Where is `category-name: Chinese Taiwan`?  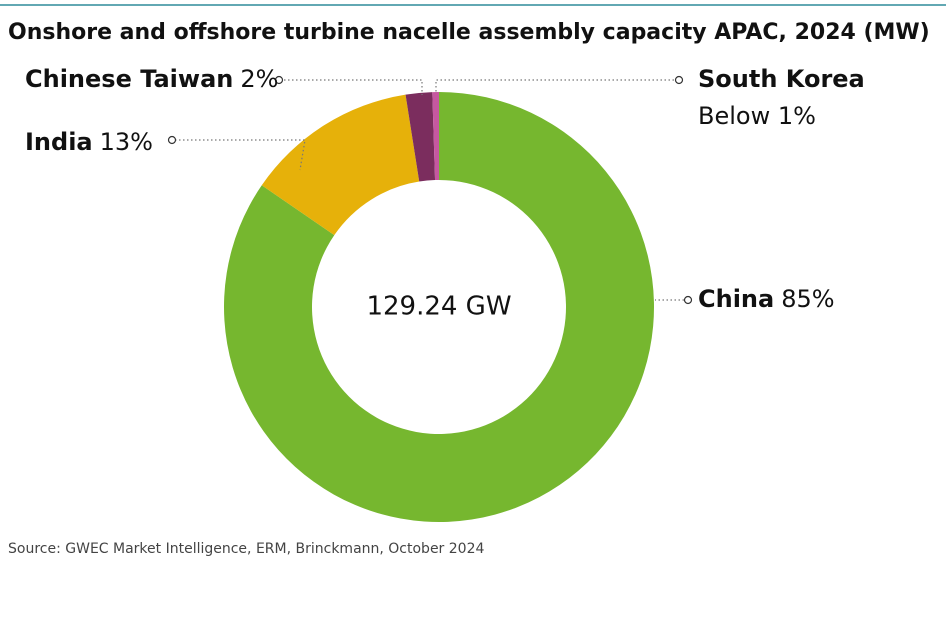 category-name: Chinese Taiwan is located at coordinates (129, 79).